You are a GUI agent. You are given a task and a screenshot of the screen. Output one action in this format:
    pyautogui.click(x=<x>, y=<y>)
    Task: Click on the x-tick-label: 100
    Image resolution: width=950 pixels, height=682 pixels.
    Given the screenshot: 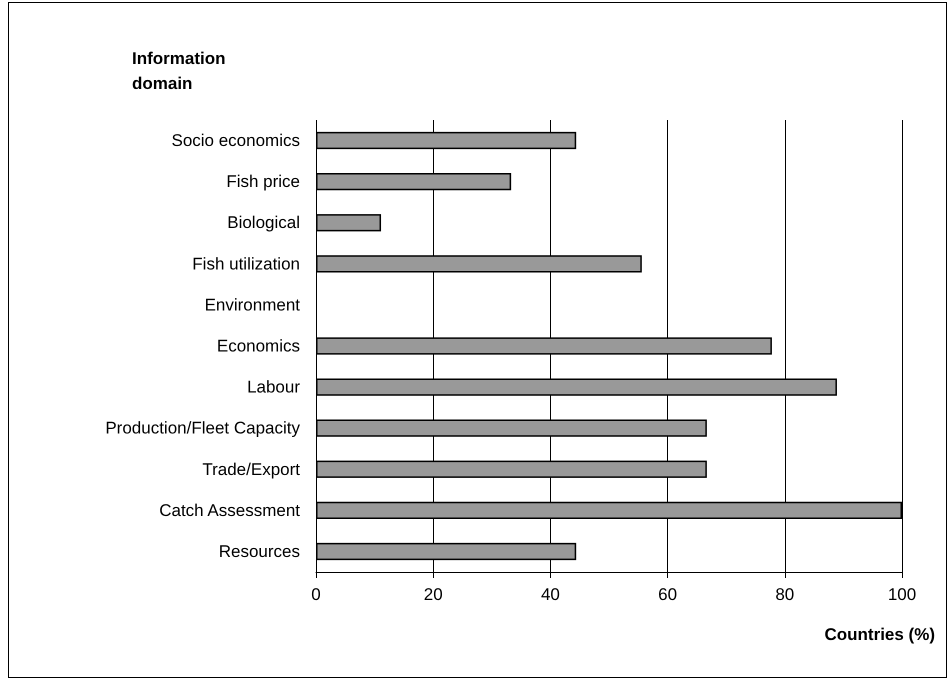 What is the action you would take?
    pyautogui.click(x=902, y=594)
    